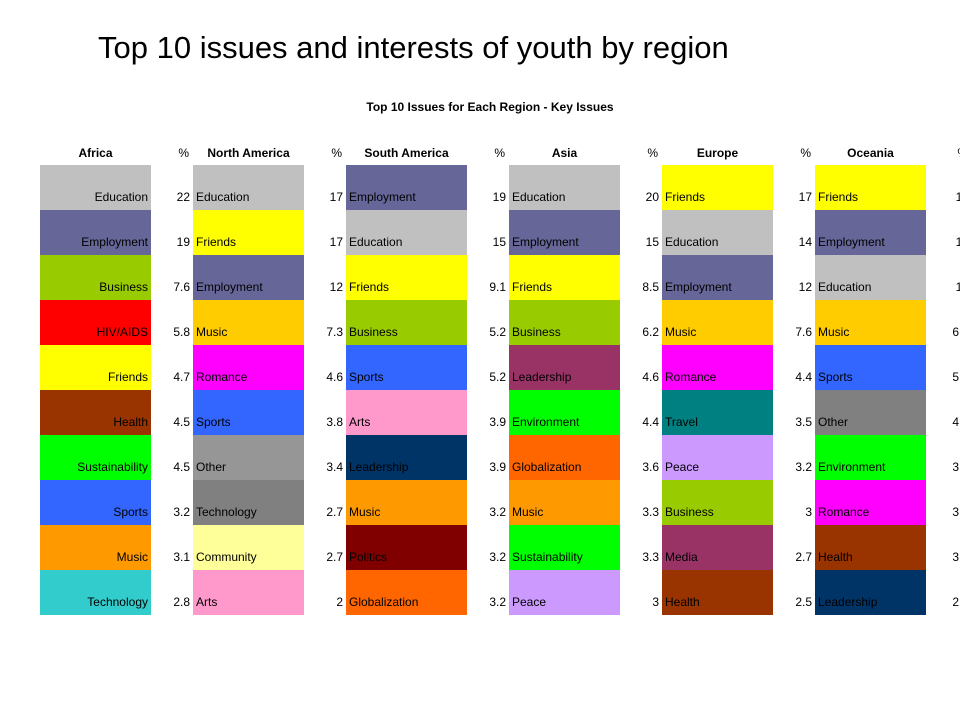 This screenshot has height=720, width=960. Describe the element at coordinates (497, 377) in the screenshot. I see `value-cell-south-america-sports: 5.2` at that location.